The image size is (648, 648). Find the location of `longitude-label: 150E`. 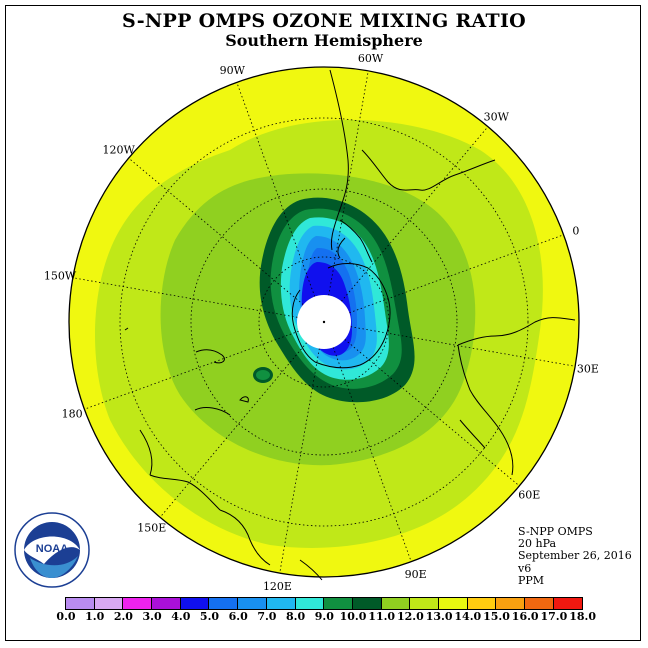

longitude-label: 150E is located at coordinates (151, 527).